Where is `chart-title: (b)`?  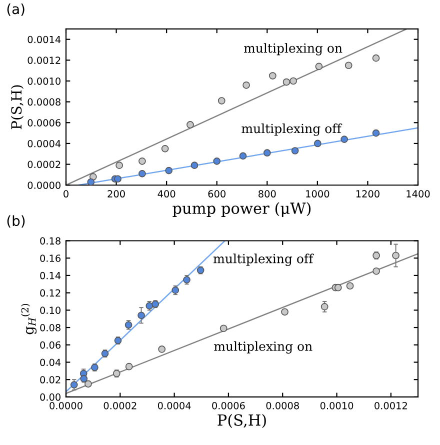 chart-title: (b) is located at coordinates (16, 221).